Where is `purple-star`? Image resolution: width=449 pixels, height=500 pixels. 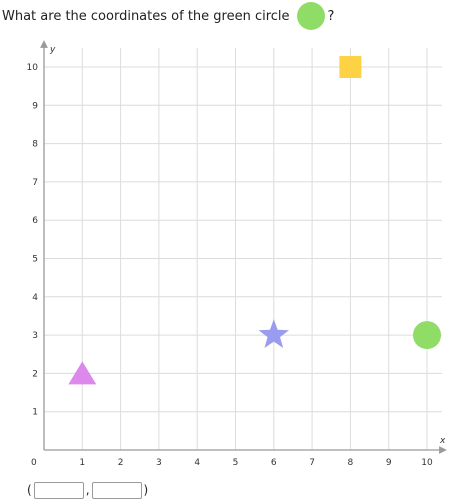 purple-star is located at coordinates (273, 333).